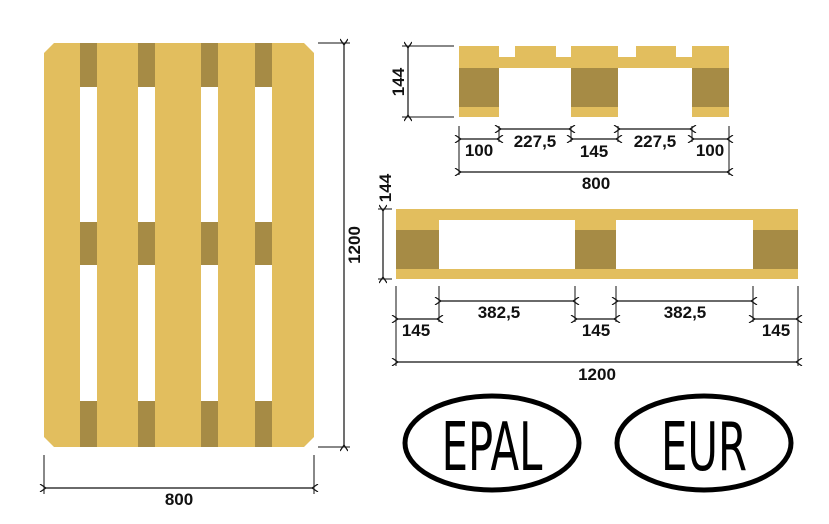  Describe the element at coordinates (179, 499) in the screenshot. I see `width-label: 800` at that location.